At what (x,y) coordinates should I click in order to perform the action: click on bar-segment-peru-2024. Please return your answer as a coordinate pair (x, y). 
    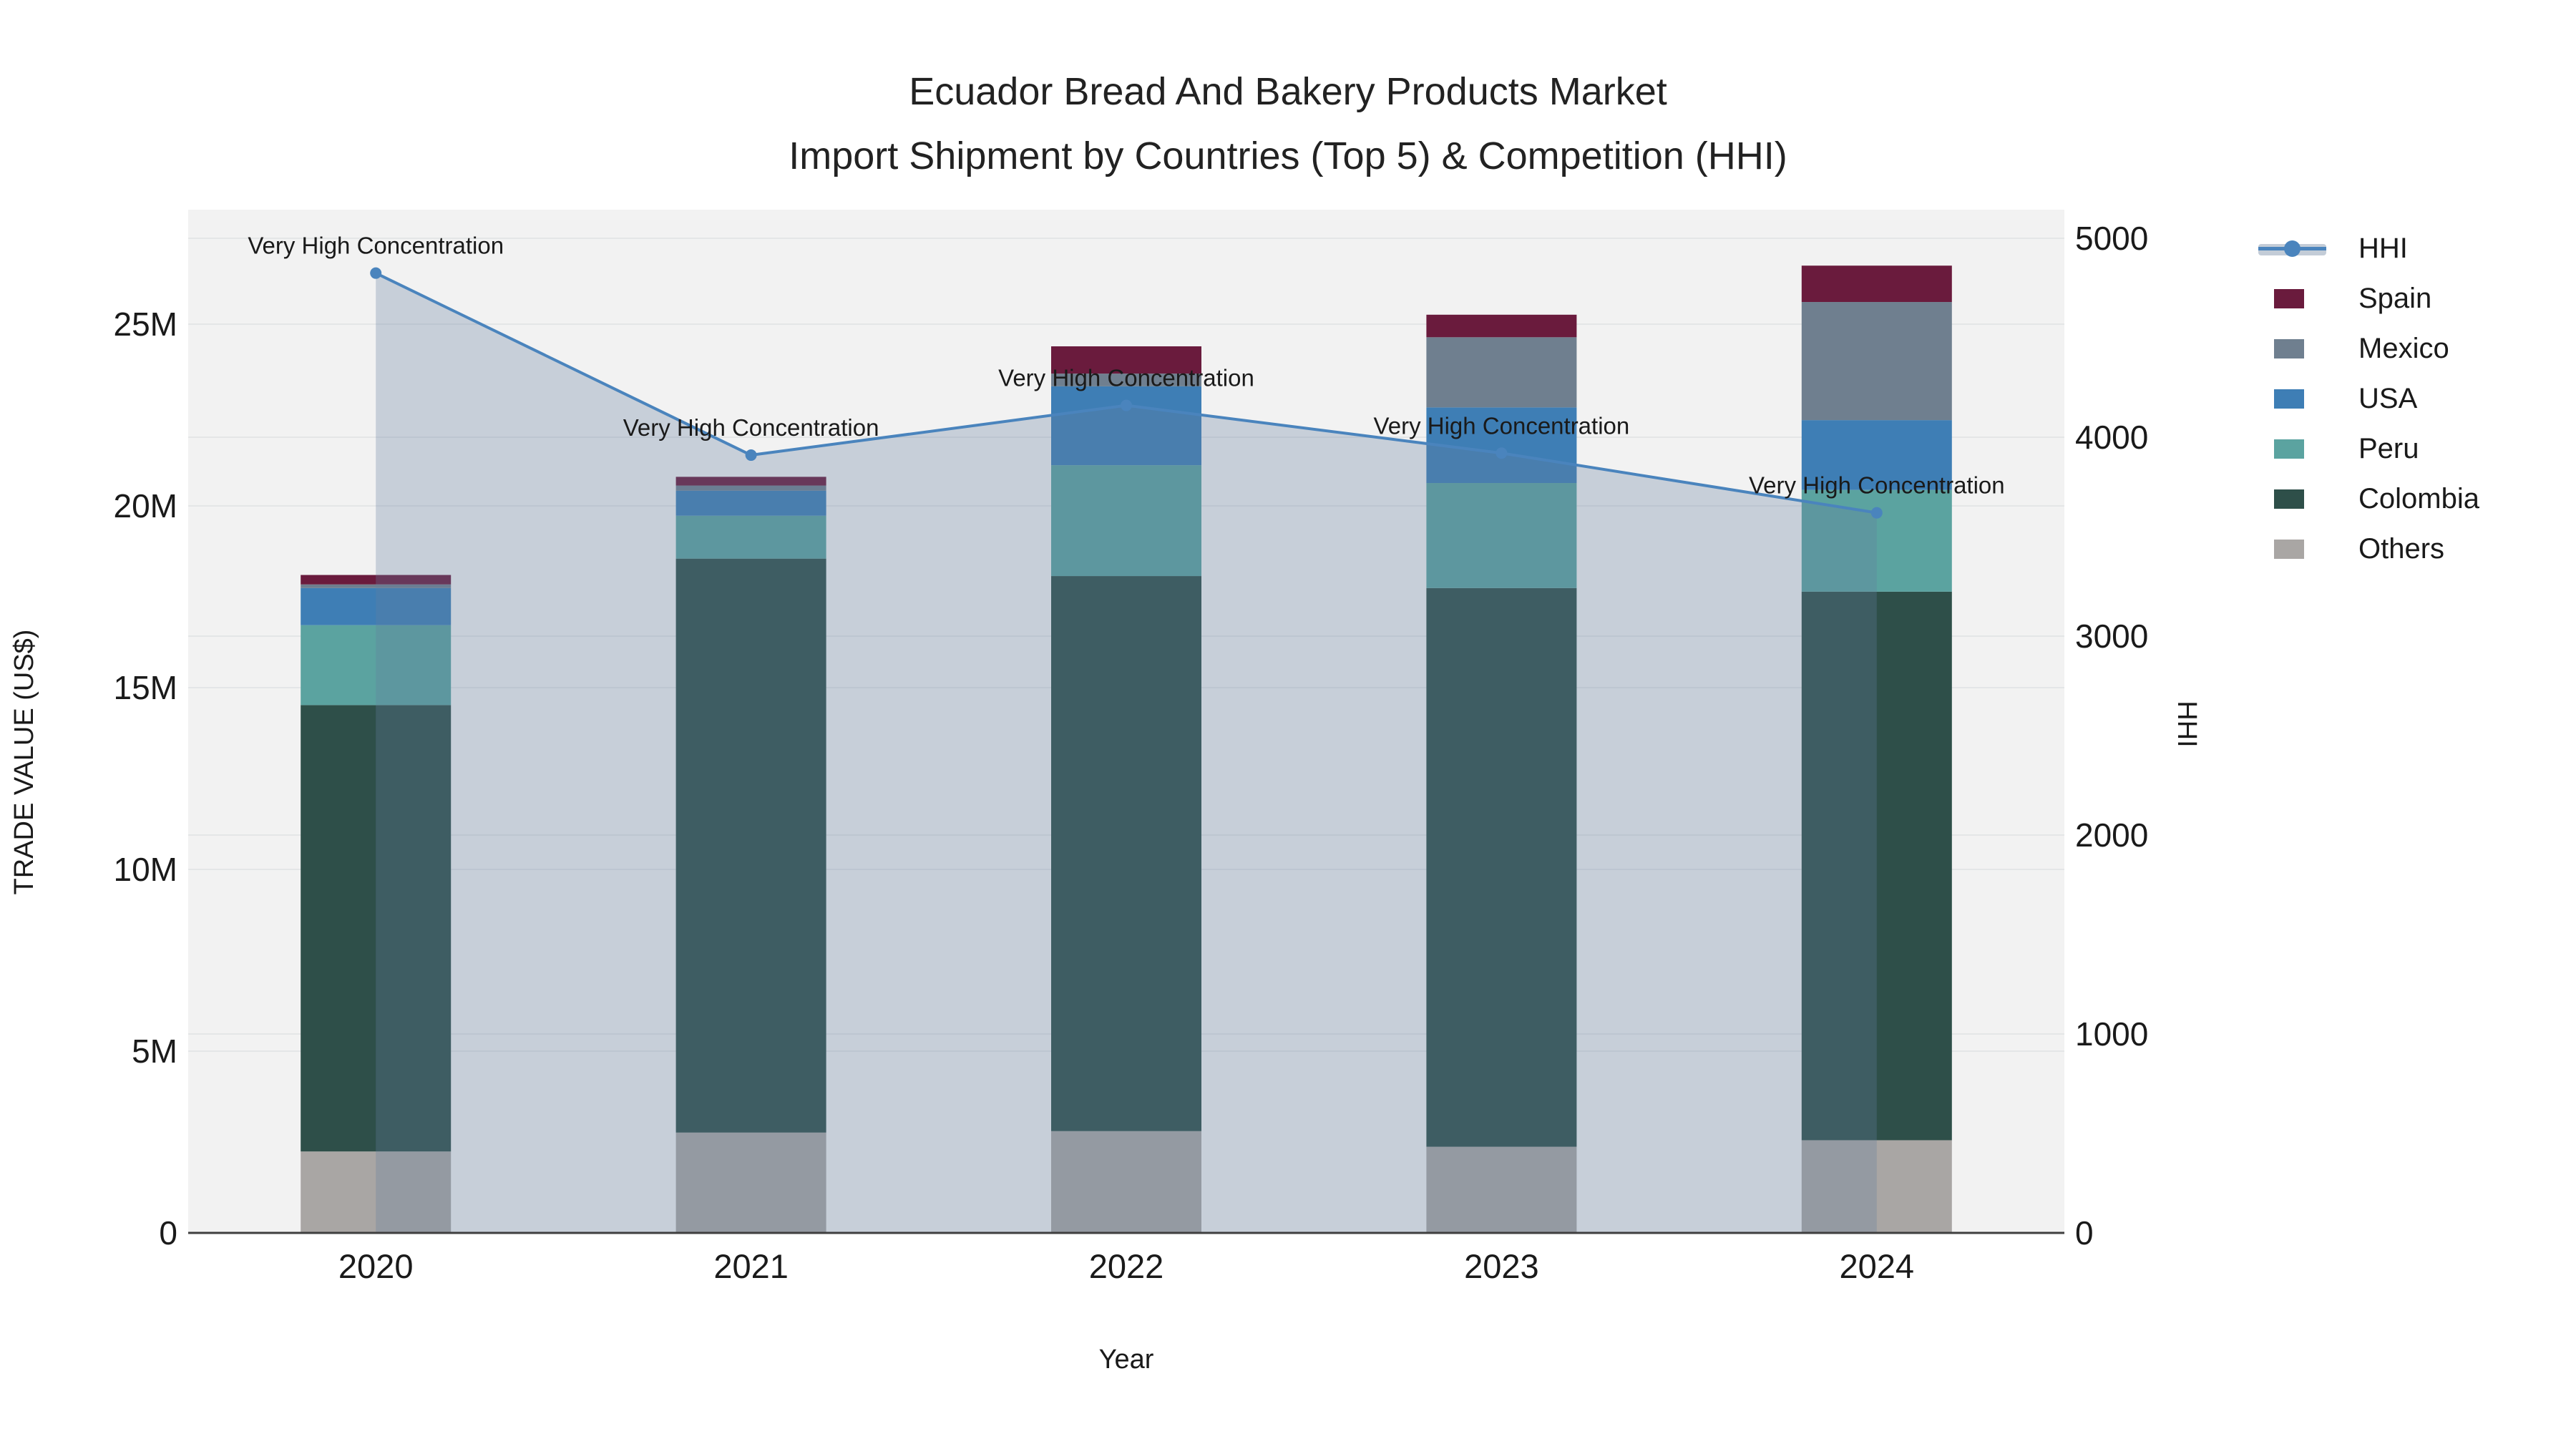
    Looking at the image, I should click on (1876, 540).